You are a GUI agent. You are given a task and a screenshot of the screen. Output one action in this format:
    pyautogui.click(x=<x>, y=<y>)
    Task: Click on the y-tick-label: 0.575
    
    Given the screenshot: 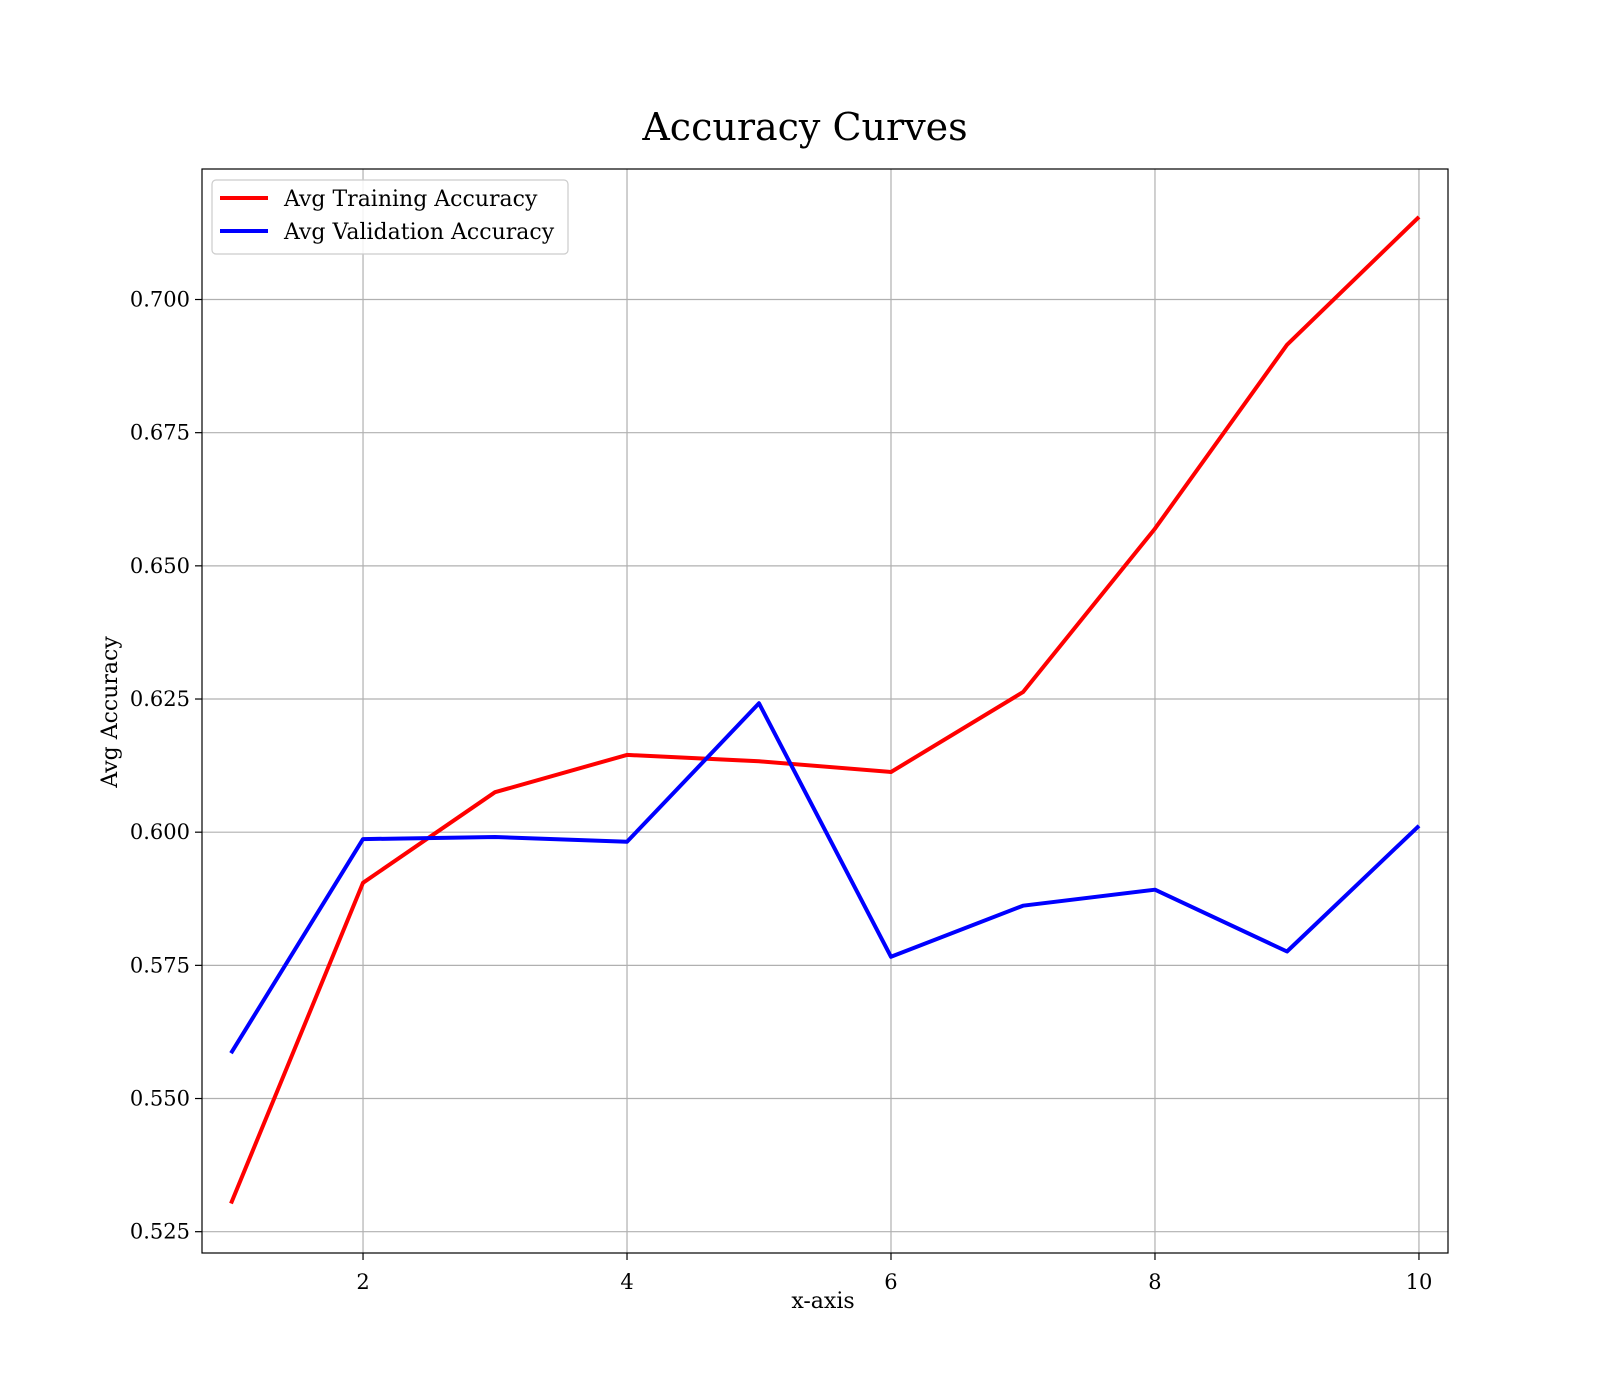 What is the action you would take?
    pyautogui.click(x=160, y=965)
    